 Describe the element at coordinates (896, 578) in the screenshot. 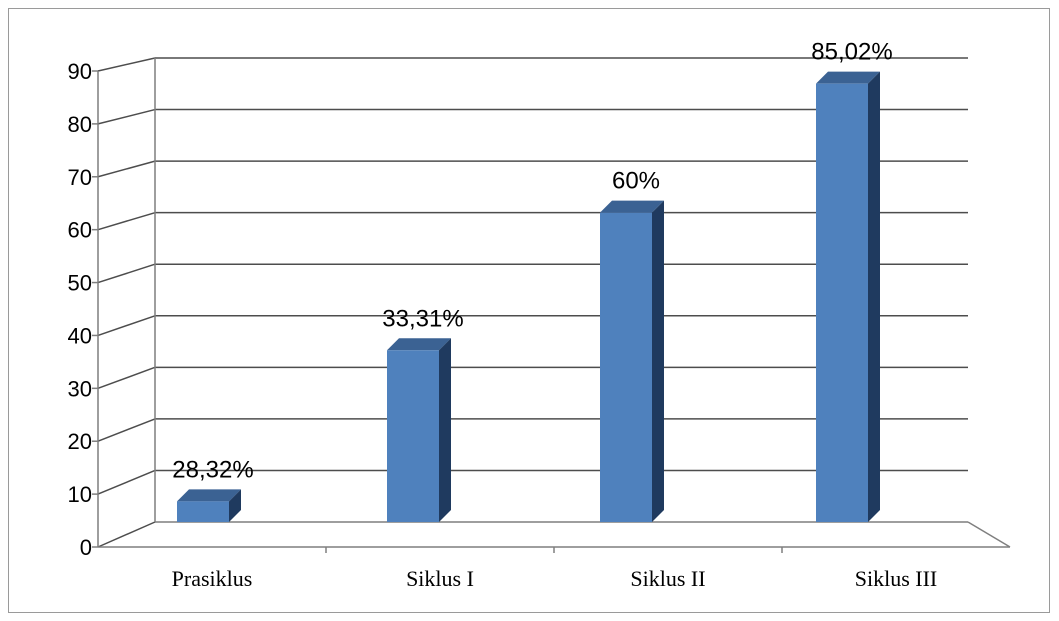

I see `x-tick-label: Siklus III` at that location.